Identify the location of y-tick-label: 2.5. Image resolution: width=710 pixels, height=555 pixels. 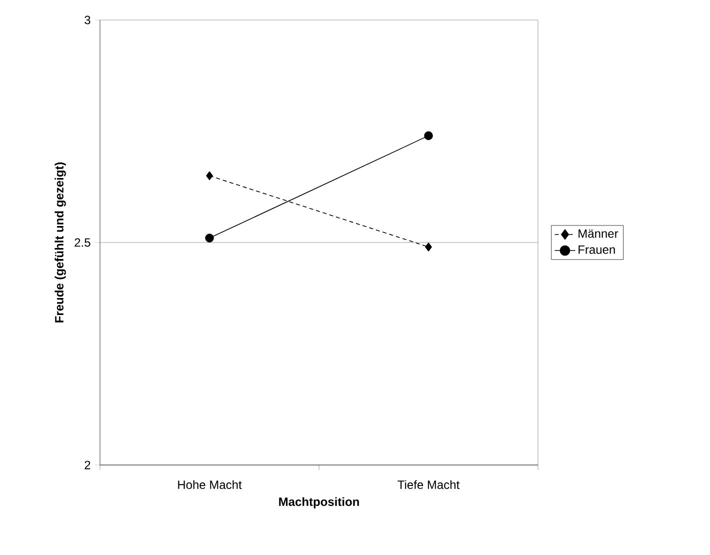
(82, 242).